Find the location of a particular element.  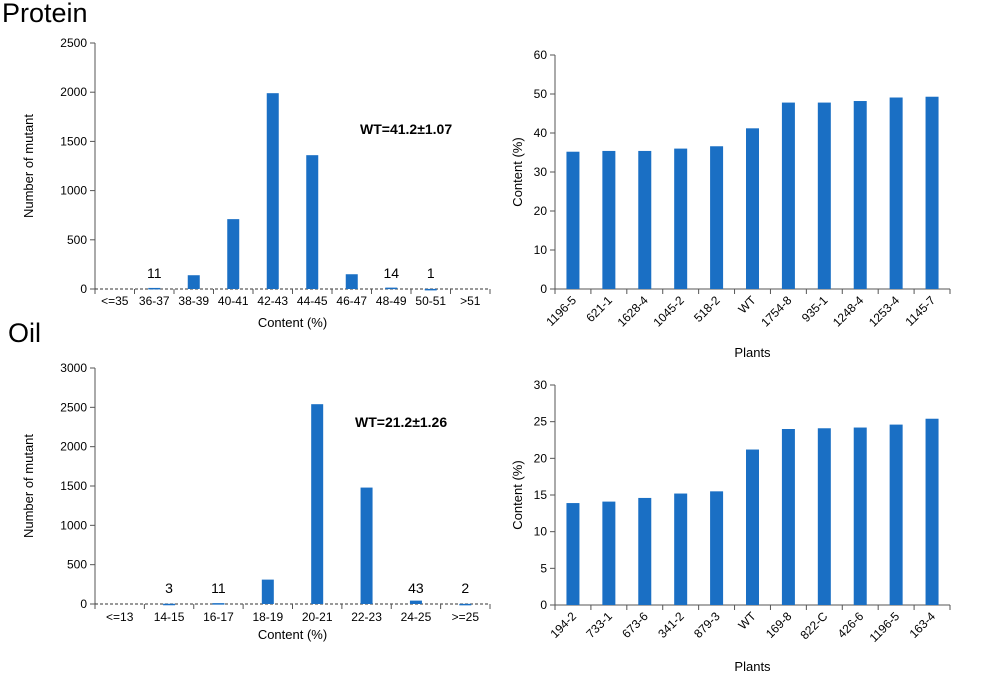

x-tick-label: 1196-5 is located at coordinates (885, 627).